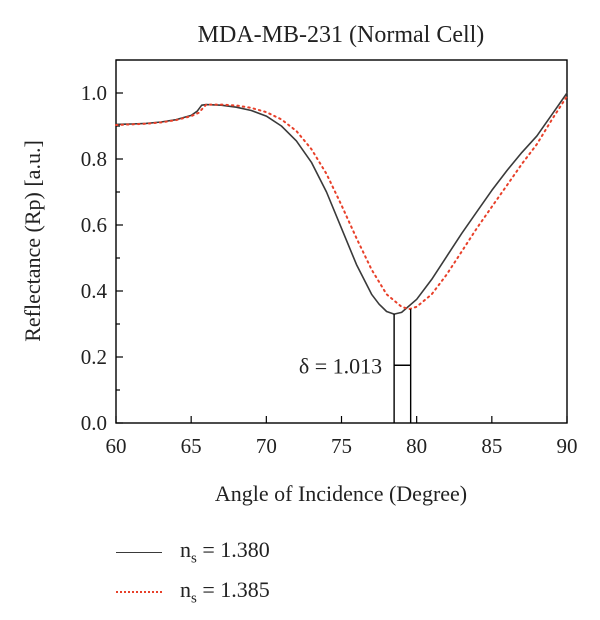  Describe the element at coordinates (341, 35) in the screenshot. I see `chart-title: MDA-MB-231 (Normal Cell)` at that location.